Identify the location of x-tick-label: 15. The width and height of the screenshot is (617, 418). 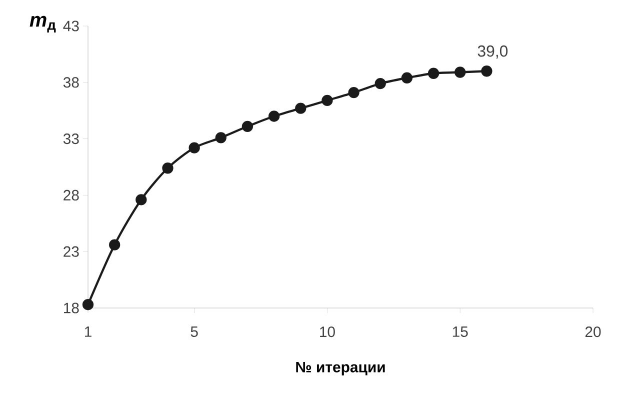
(460, 331).